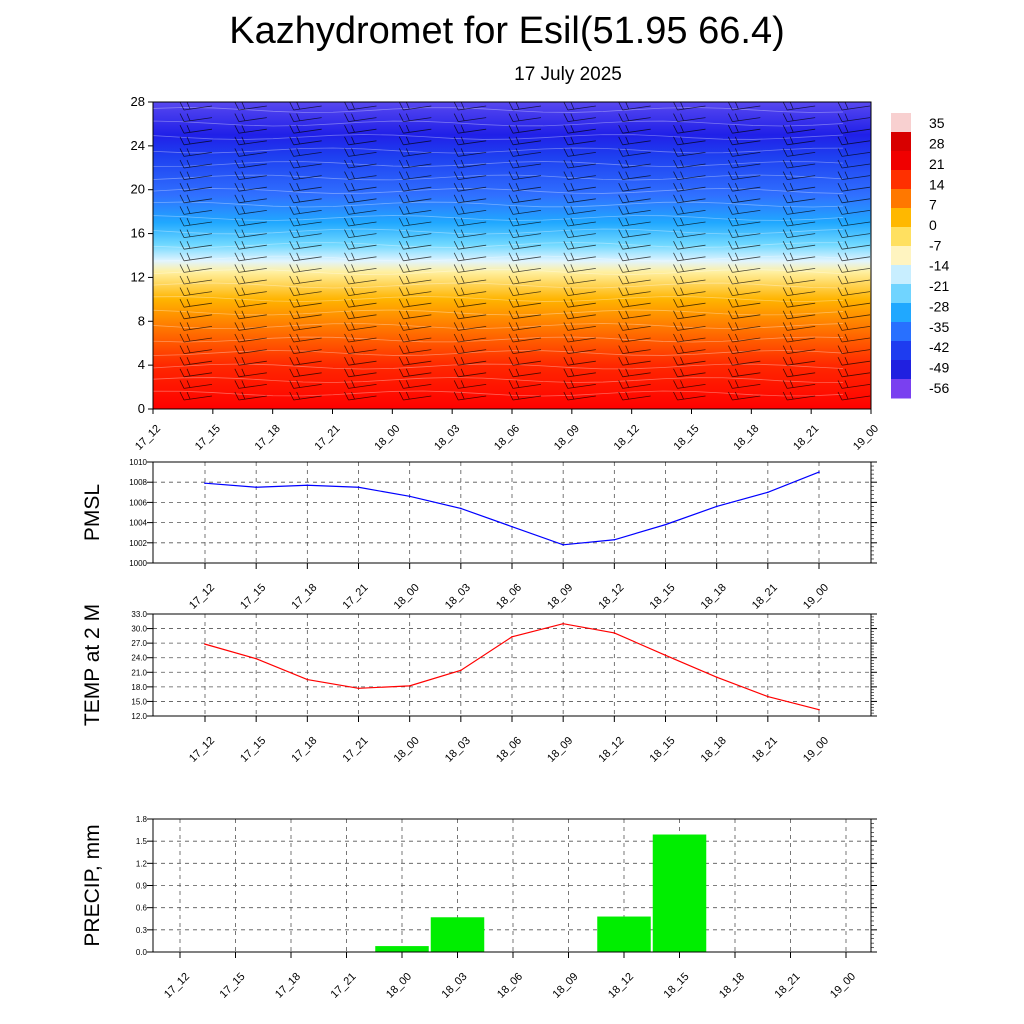 The width and height of the screenshot is (1024, 1024). I want to click on x-tick-label: 18_15, so click(687, 438).